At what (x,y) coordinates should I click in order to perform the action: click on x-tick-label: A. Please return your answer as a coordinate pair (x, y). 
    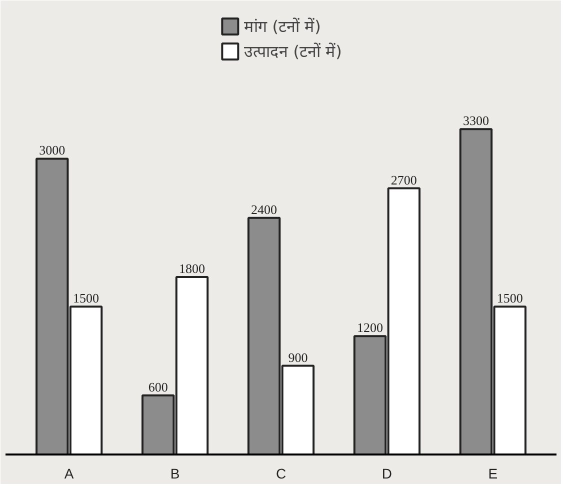
    Looking at the image, I should click on (69, 474).